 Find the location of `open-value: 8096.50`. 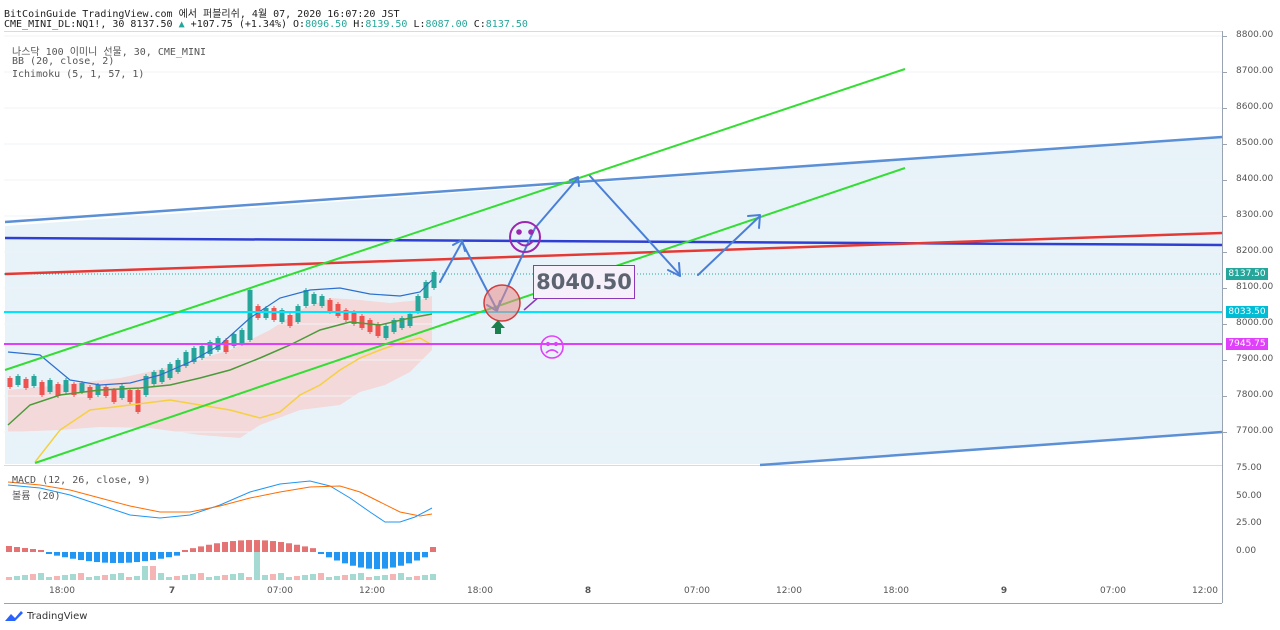

open-value: 8096.50 is located at coordinates (326, 24).